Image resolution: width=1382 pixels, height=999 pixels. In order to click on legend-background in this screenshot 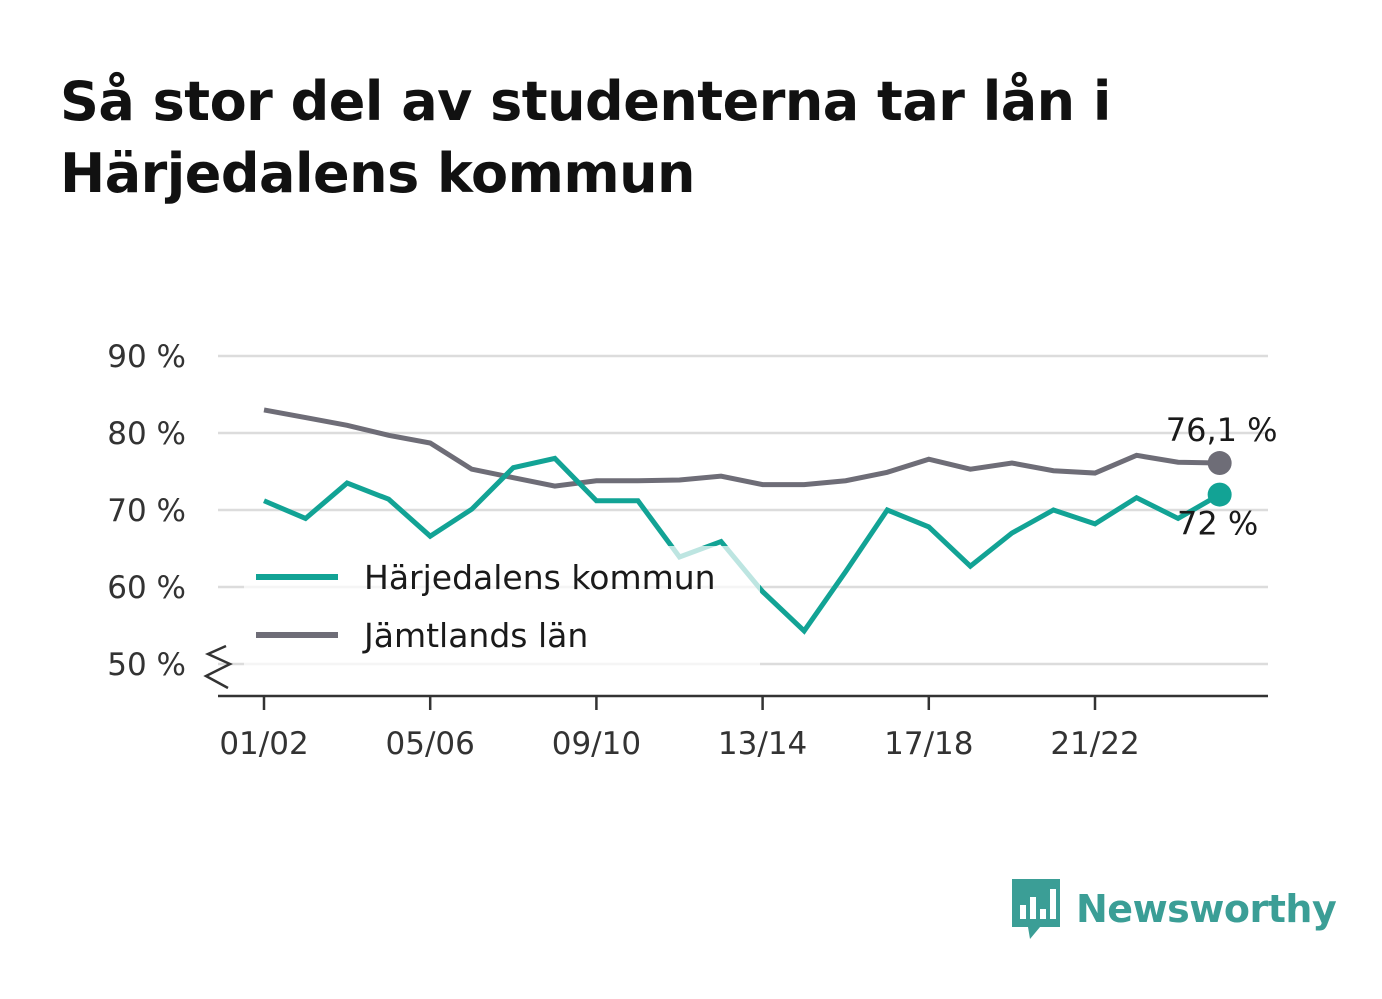, I will do `click(502, 606)`.